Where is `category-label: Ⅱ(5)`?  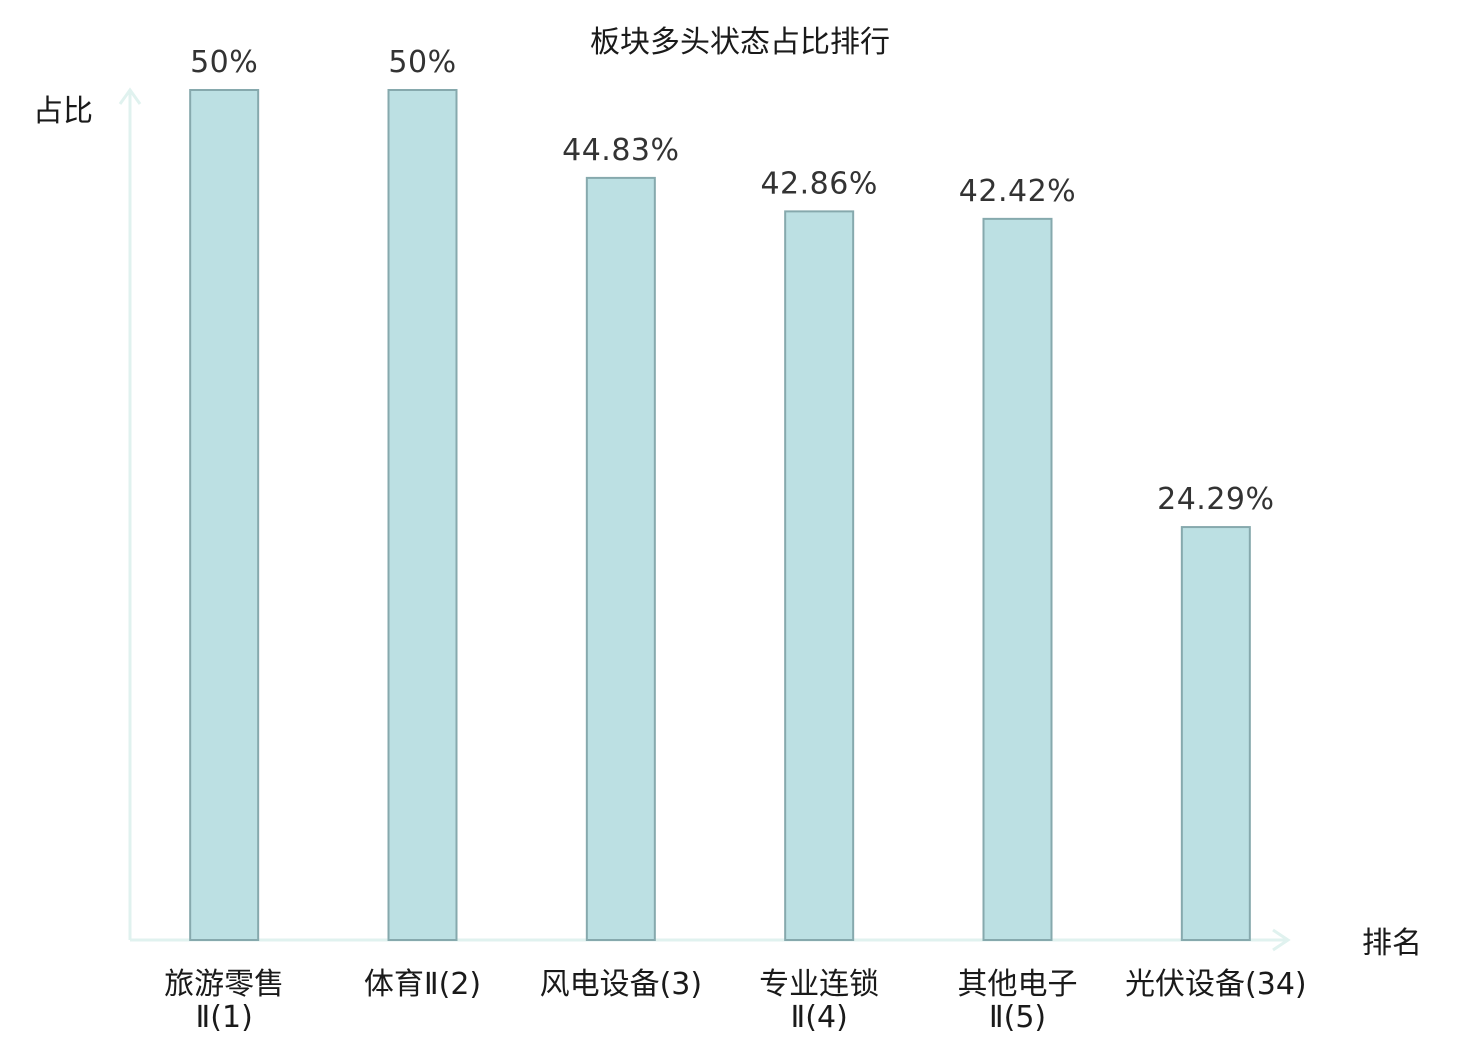
category-label: Ⅱ(5) is located at coordinates (1017, 1017).